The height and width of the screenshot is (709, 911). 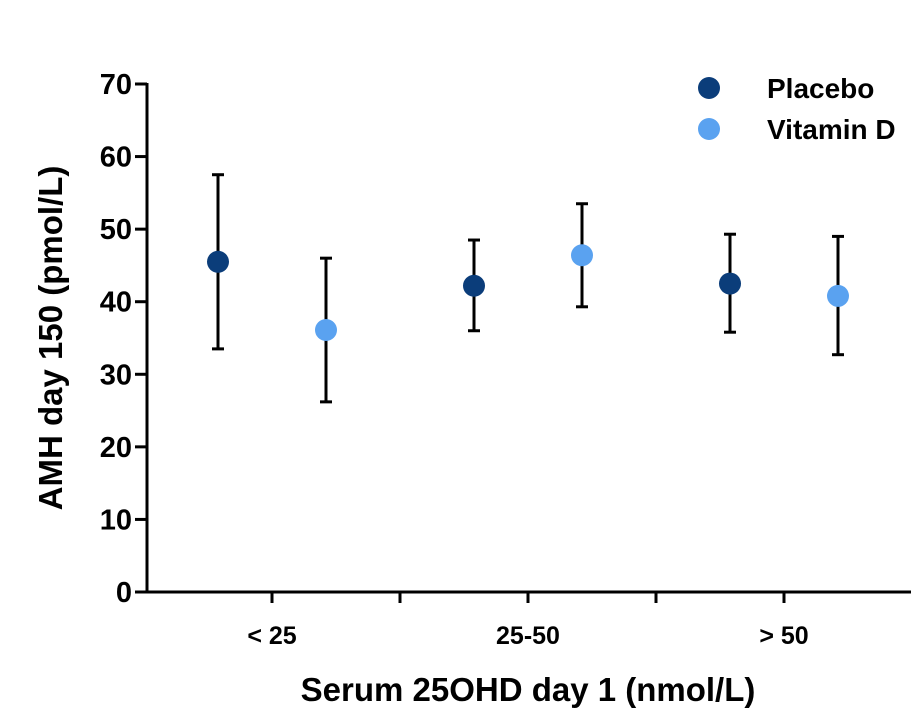 What do you see at coordinates (116, 158) in the screenshot?
I see `y-tick-label: 60` at bounding box center [116, 158].